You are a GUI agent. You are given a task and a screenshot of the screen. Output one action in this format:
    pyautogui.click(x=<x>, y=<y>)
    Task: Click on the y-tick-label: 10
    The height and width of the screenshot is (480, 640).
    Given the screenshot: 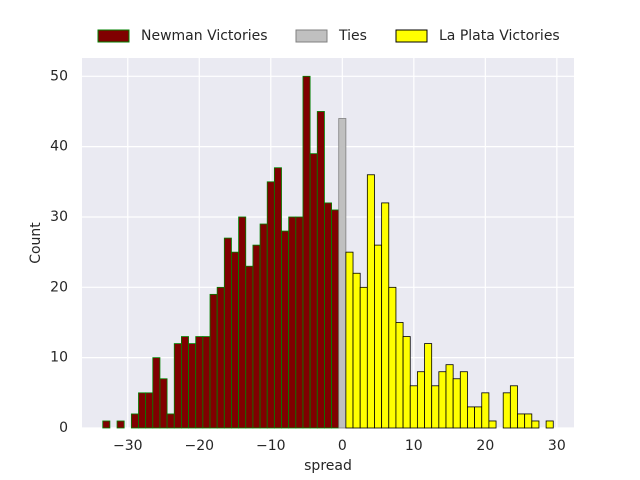 What is the action you would take?
    pyautogui.click(x=59, y=358)
    